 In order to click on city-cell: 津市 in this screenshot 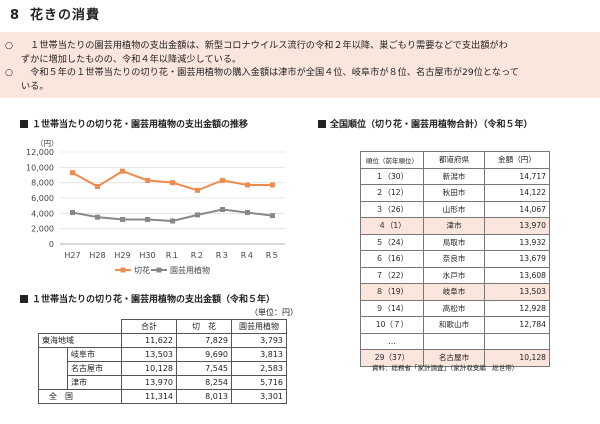, I will do `click(454, 226)`.